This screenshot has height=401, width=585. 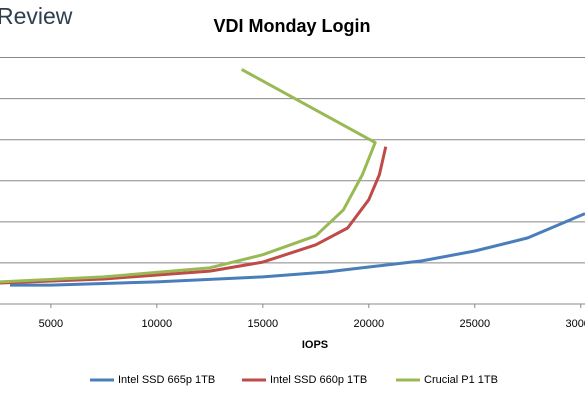 I want to click on brand-logo: Review, so click(x=36, y=16).